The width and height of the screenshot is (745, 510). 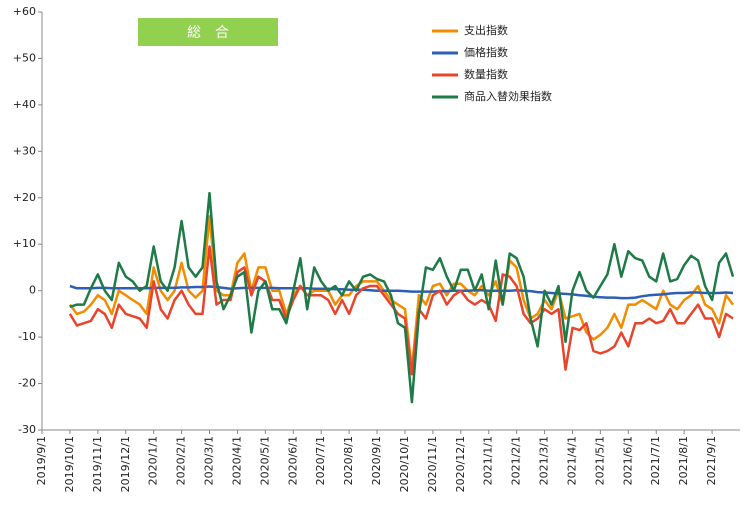 I want to click on x-tick-label: 2020/1/1, so click(x=153, y=460).